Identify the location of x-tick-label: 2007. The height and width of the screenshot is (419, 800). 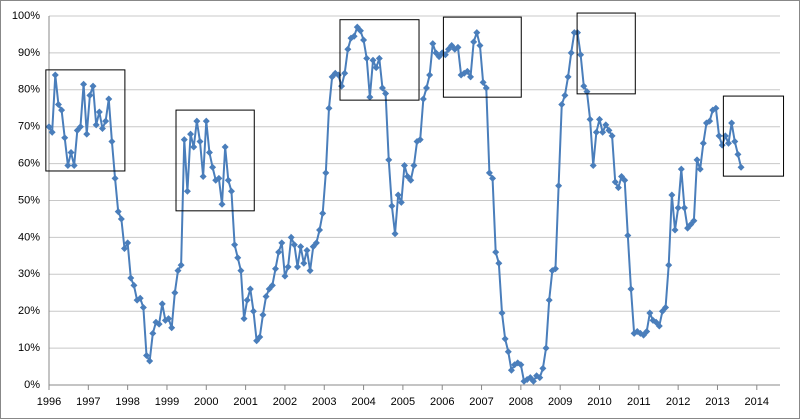
(481, 402).